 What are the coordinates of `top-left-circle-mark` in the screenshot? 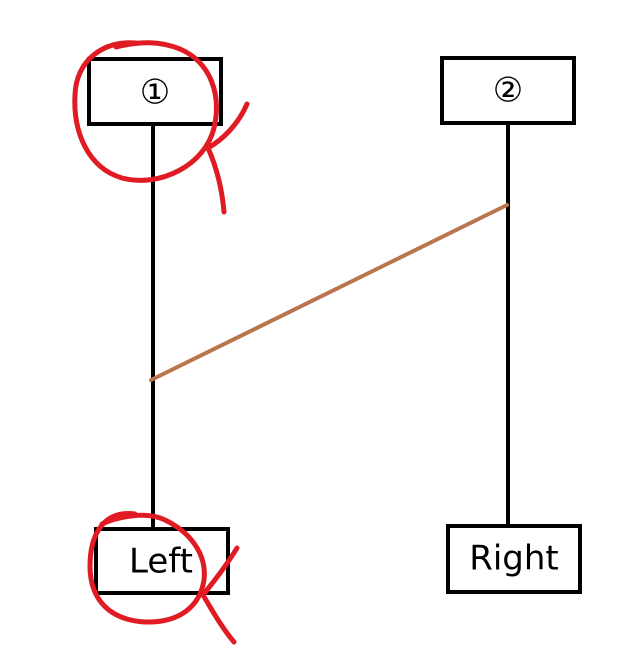 It's located at (145, 111).